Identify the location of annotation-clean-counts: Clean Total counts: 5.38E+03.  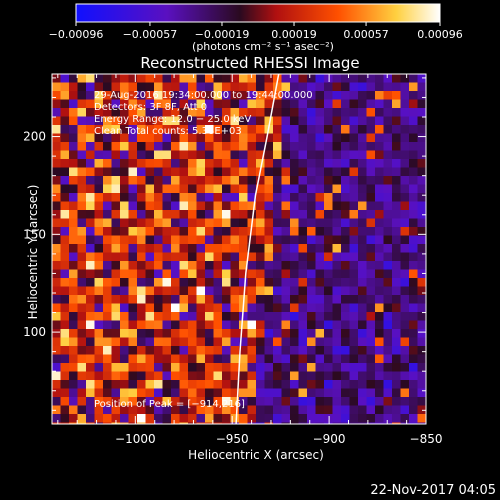
(168, 131).